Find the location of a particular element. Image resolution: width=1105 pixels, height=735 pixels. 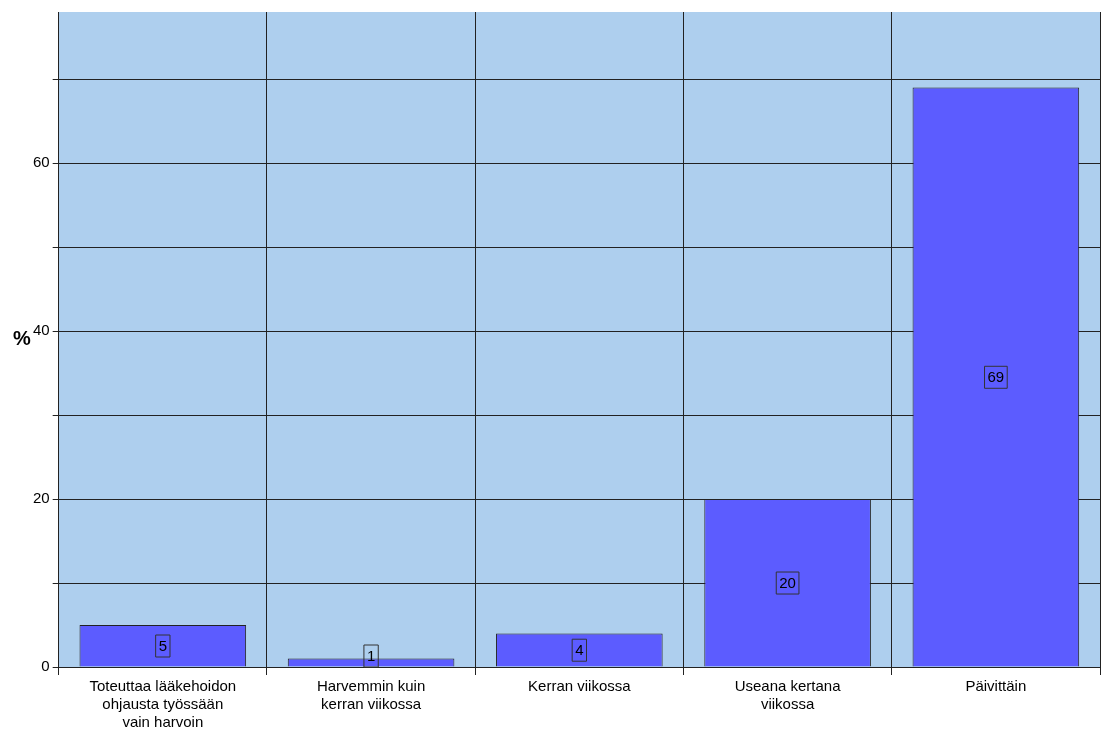

x-tick-label: Päivittäin is located at coordinates (996, 686).